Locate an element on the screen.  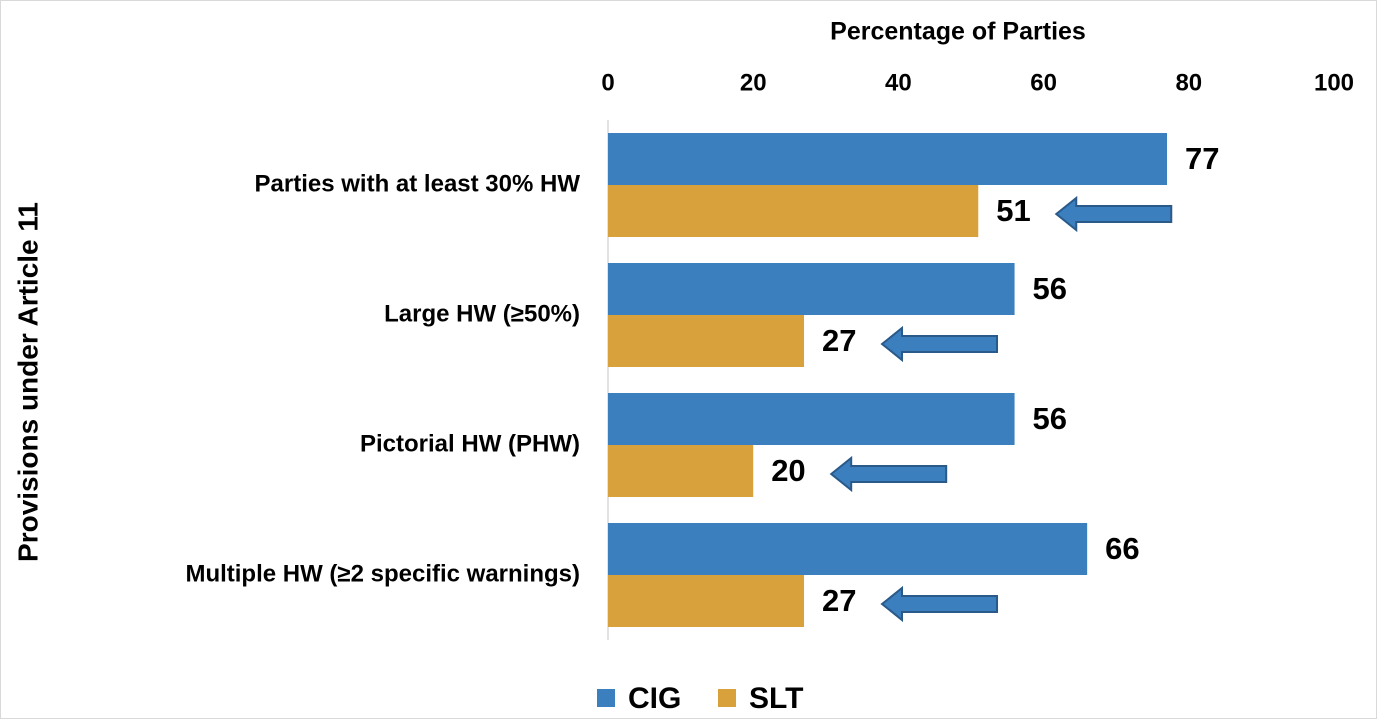
x-tick-label: 60 is located at coordinates (1043, 82).